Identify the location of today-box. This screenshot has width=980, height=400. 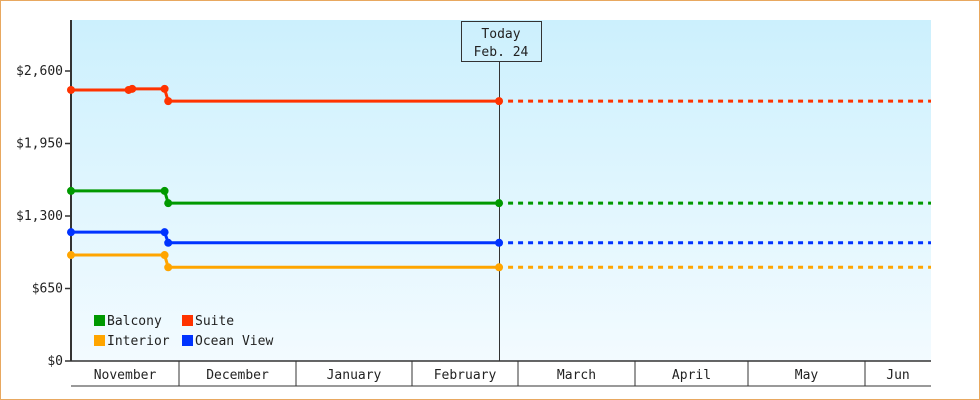
(501, 41).